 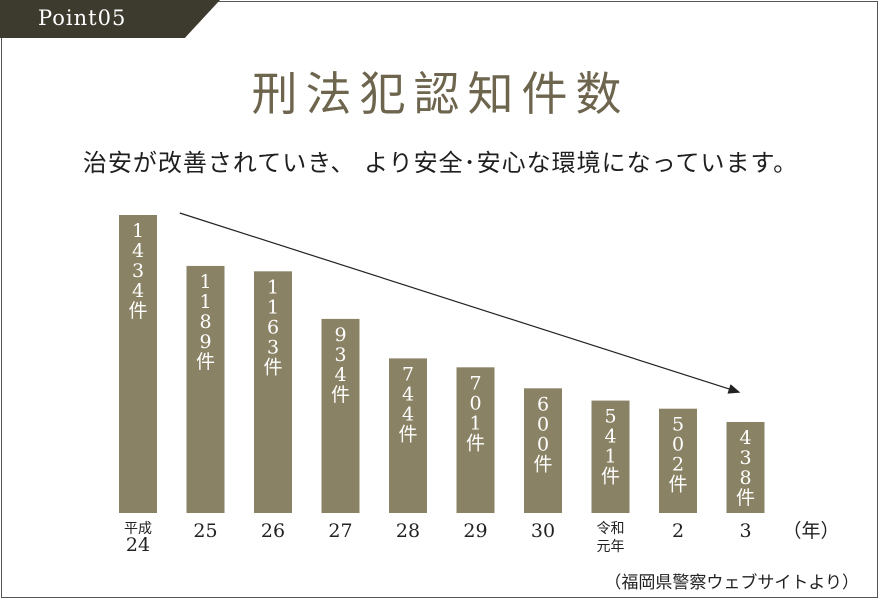 What do you see at coordinates (610, 477) in the screenshot?
I see `bar-value-label-7: 件` at bounding box center [610, 477].